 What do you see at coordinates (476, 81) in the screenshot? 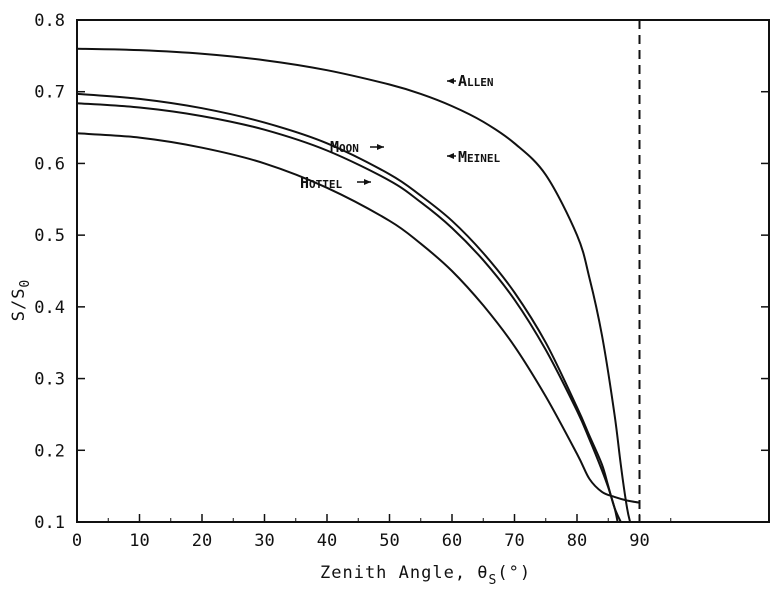
I see `annotation-allen: Allen` at bounding box center [476, 81].